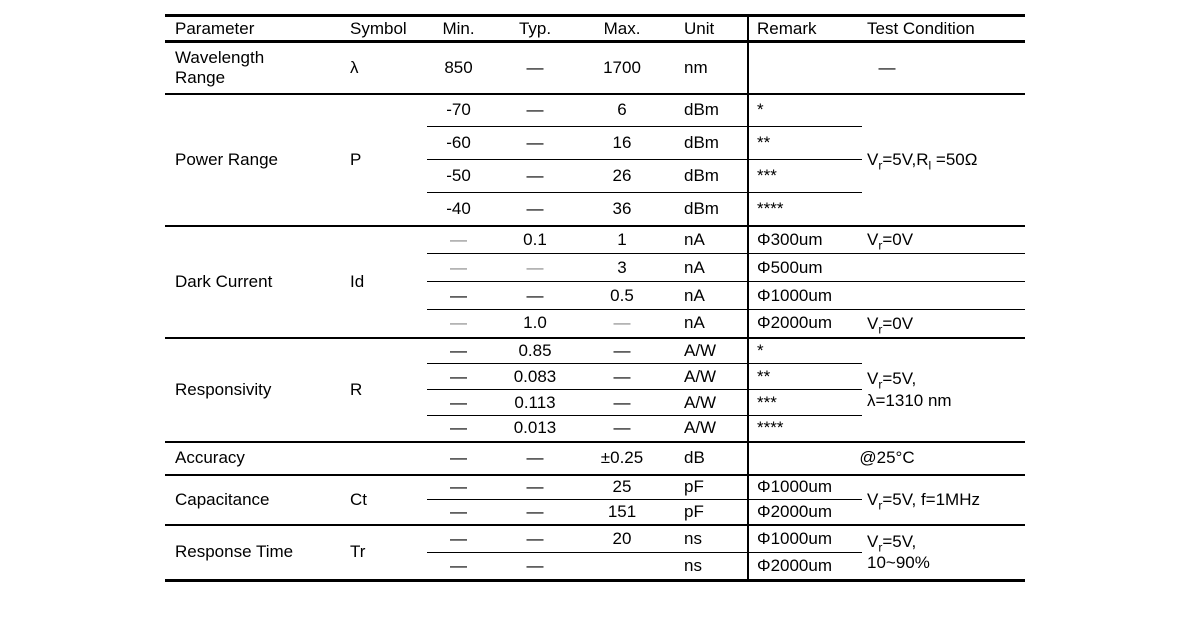 The height and width of the screenshot is (620, 1186). What do you see at coordinates (595, 323) in the screenshot?
I see `dark-current-row-4: — 1.0 — nA Φ2000um Vr=0V` at bounding box center [595, 323].